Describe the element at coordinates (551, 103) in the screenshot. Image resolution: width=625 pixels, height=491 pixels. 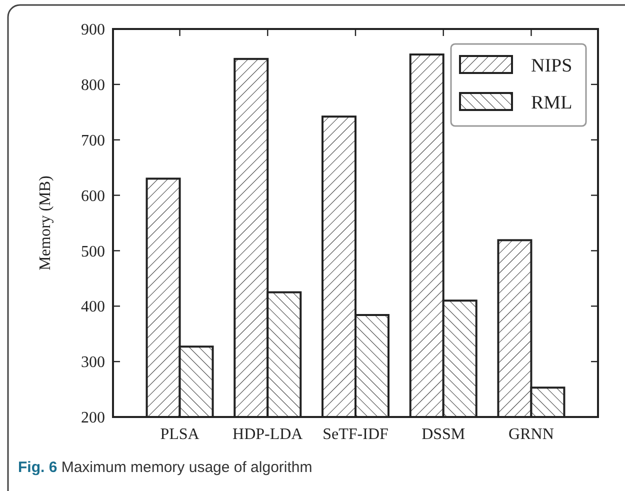
I see `text: RML` at that location.